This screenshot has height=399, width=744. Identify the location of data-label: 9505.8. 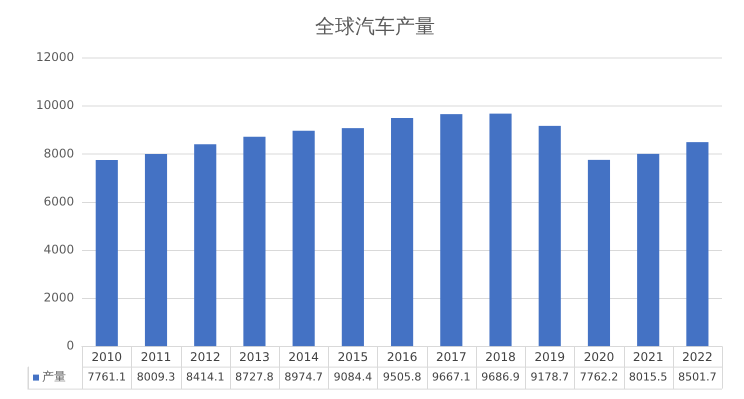
(402, 377).